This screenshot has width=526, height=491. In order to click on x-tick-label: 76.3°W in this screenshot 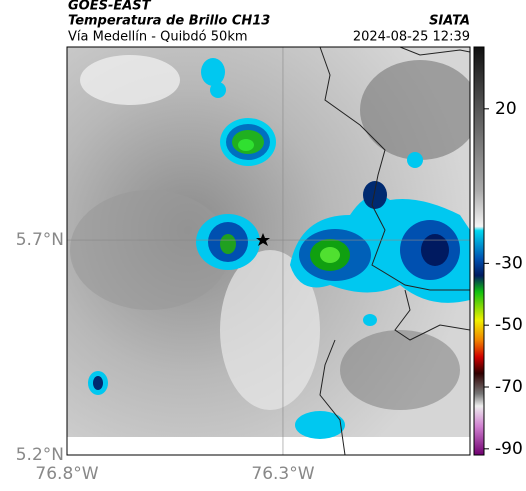, I will do `click(282, 474)`.